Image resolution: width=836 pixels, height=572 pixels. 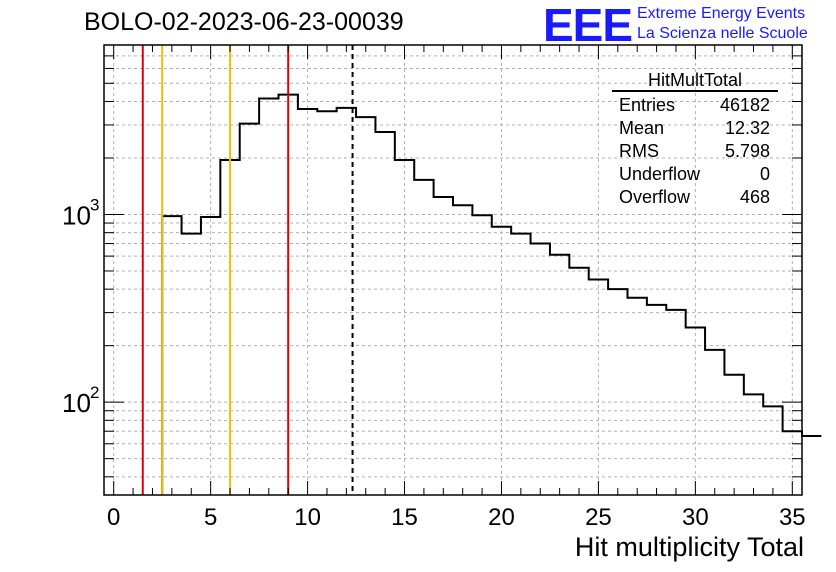 What do you see at coordinates (307, 517) in the screenshot?
I see `x-tick-label: 10` at bounding box center [307, 517].